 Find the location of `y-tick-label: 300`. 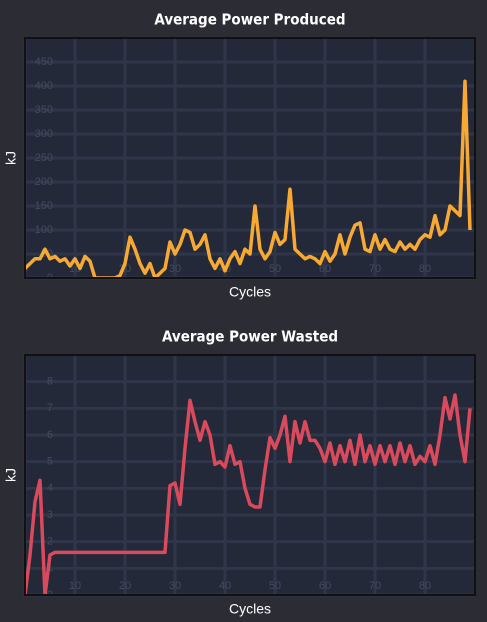

y-tick-label: 300 is located at coordinates (44, 134).